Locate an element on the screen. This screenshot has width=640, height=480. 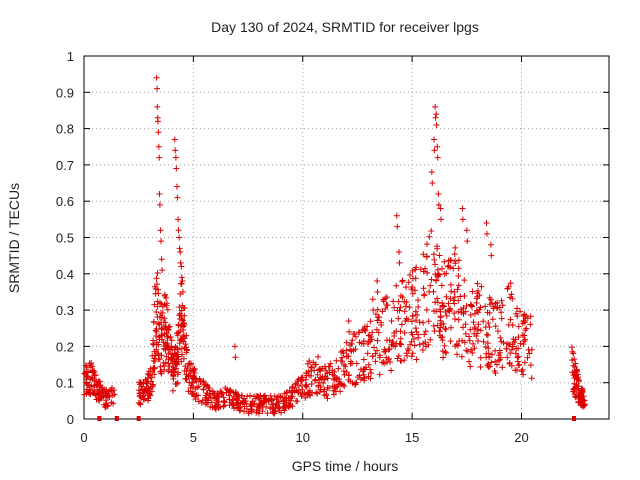
x-tick-label: 10 is located at coordinates (303, 437).